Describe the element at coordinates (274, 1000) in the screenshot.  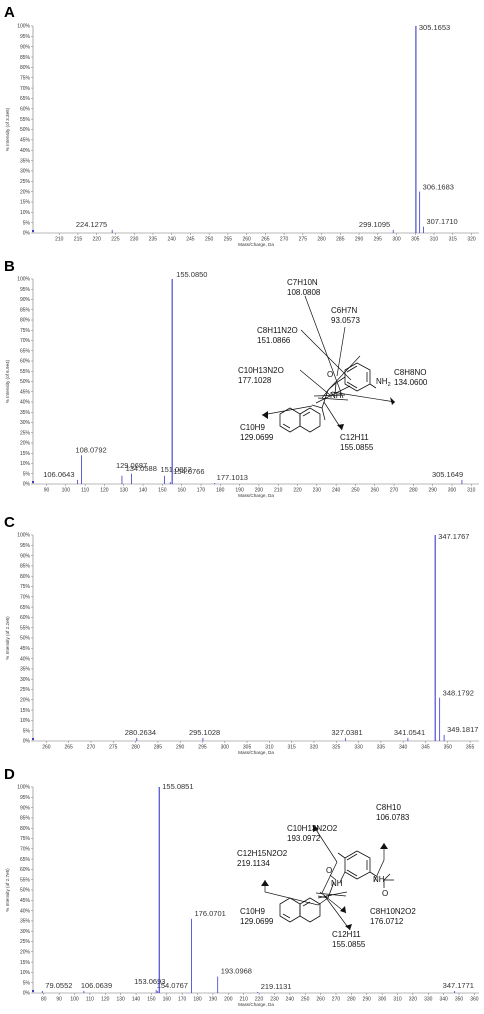
I see `x-tick-label: 230` at that location.